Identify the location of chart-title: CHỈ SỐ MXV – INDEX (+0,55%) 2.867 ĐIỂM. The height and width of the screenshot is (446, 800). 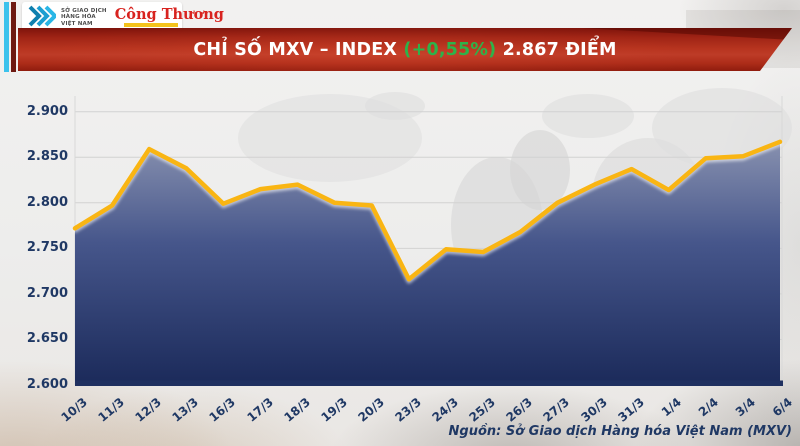
(405, 49).